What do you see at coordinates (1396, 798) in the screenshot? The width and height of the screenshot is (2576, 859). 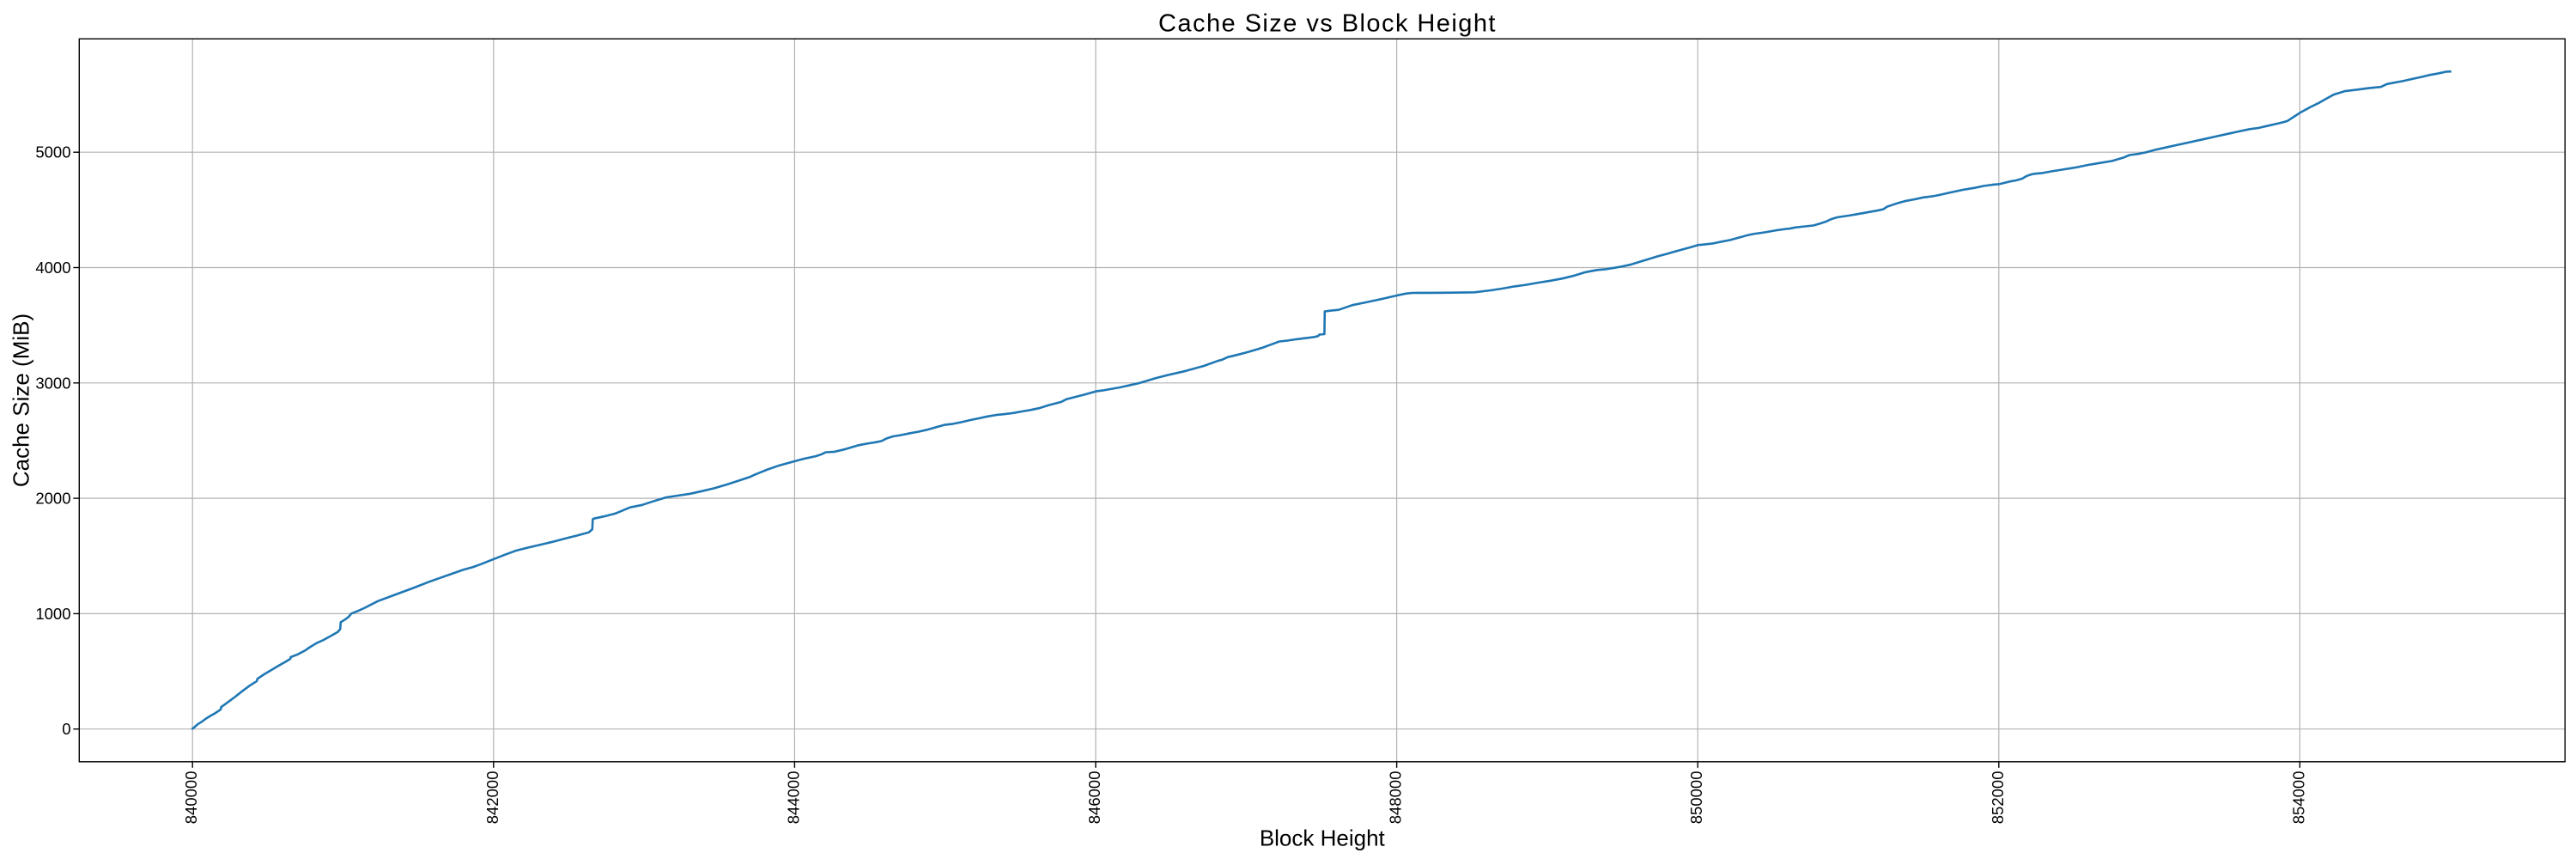 I see `svg-text: 848000` at bounding box center [1396, 798].